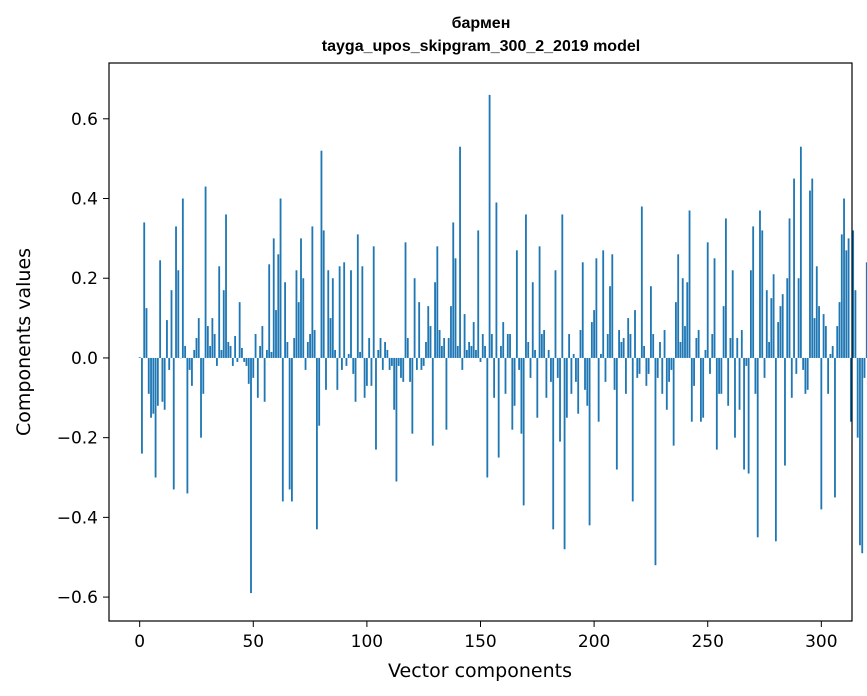  I want to click on x-tick-label: 200, so click(594, 642).